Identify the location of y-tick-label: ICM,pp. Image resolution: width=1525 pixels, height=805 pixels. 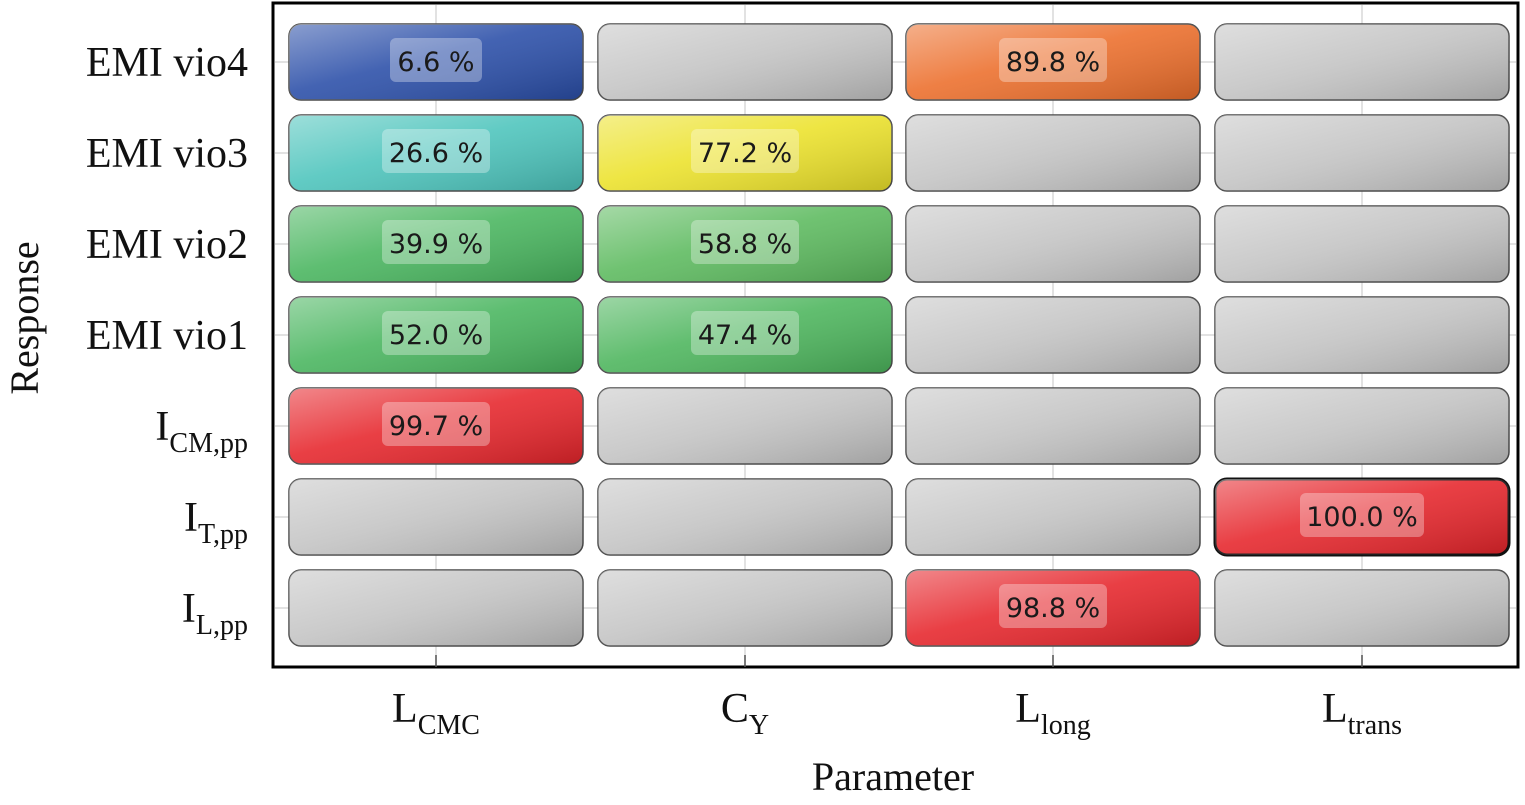
(201, 431).